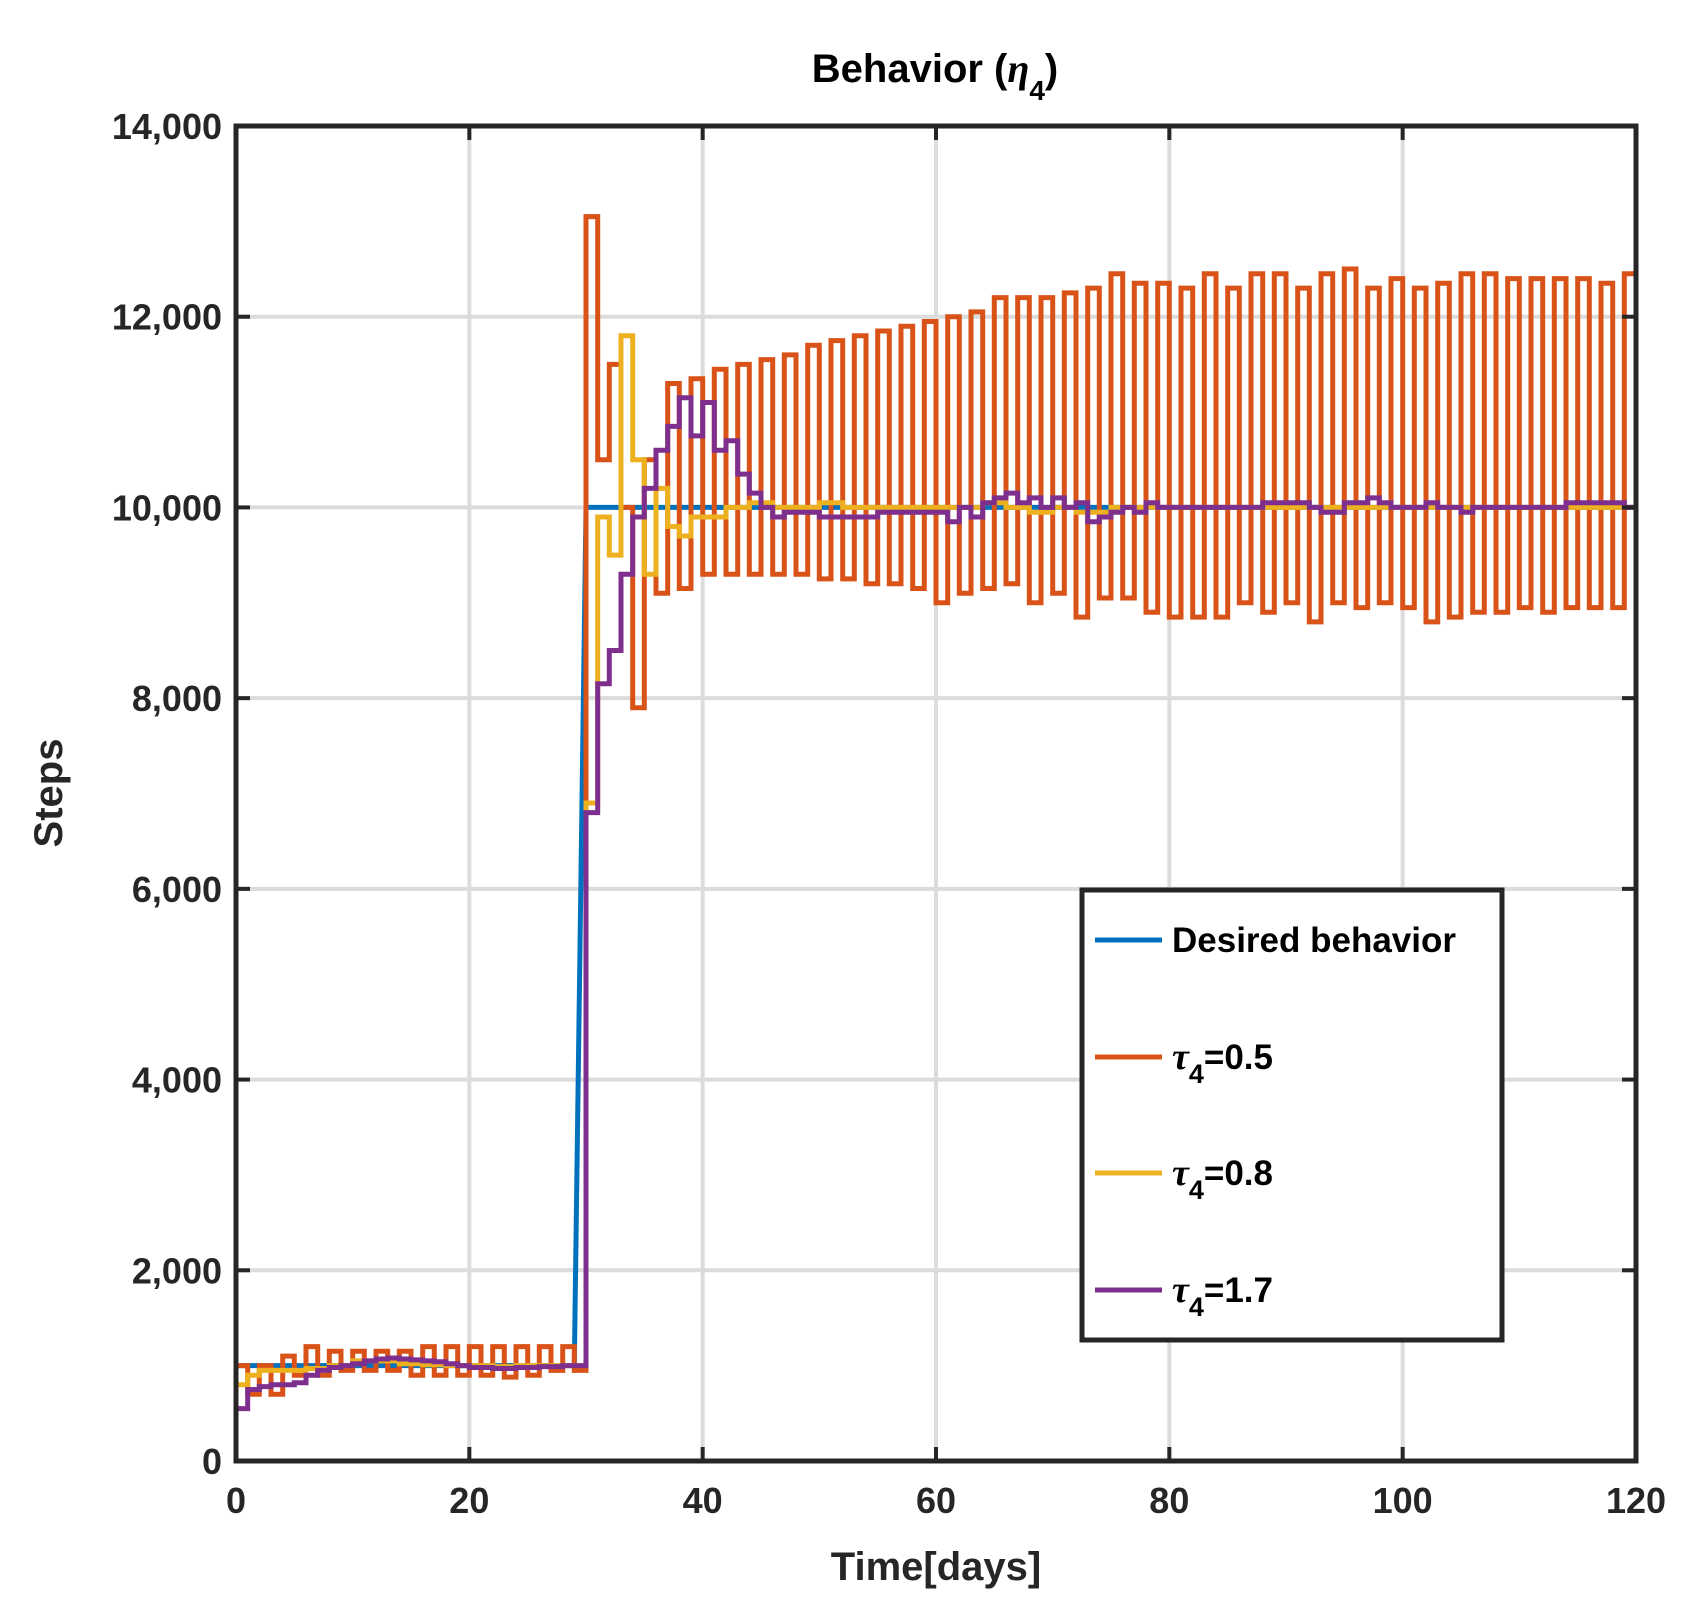 The image size is (1685, 1605). What do you see at coordinates (212, 1461) in the screenshot?
I see `y-tick-label: 0` at bounding box center [212, 1461].